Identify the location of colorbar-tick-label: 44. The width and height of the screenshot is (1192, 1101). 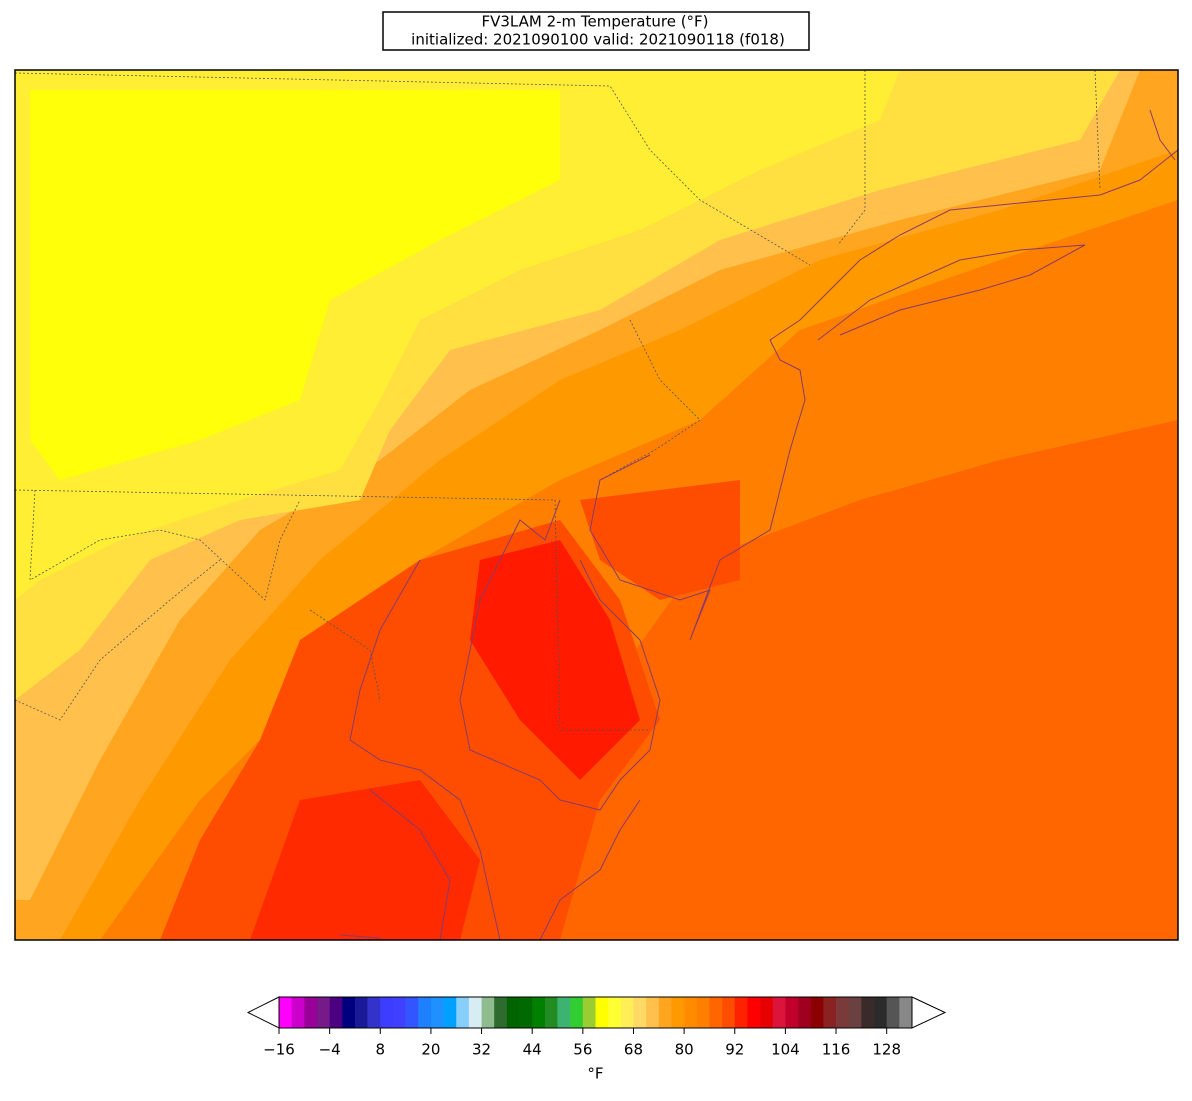
(532, 1050).